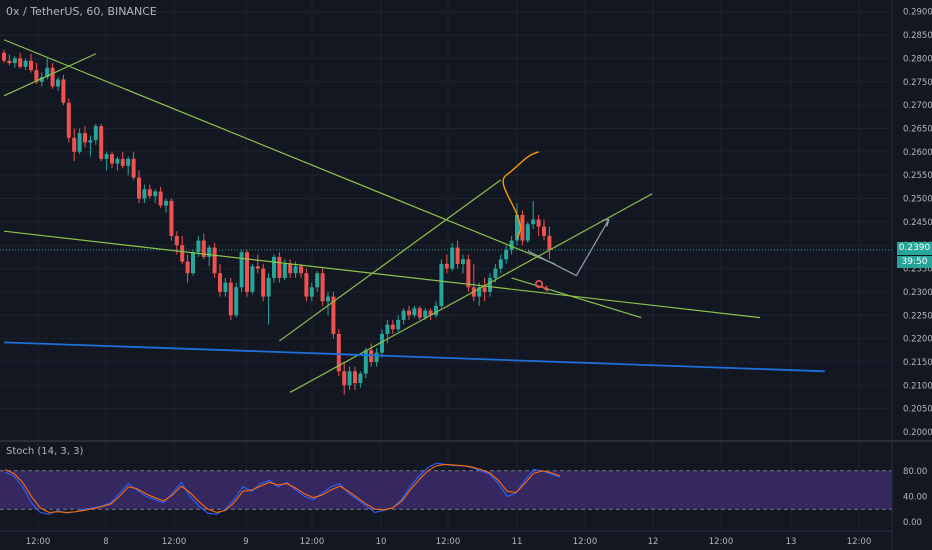 This screenshot has height=550, width=932. I want to click on price-tick-label: 0.2450, so click(917, 223).